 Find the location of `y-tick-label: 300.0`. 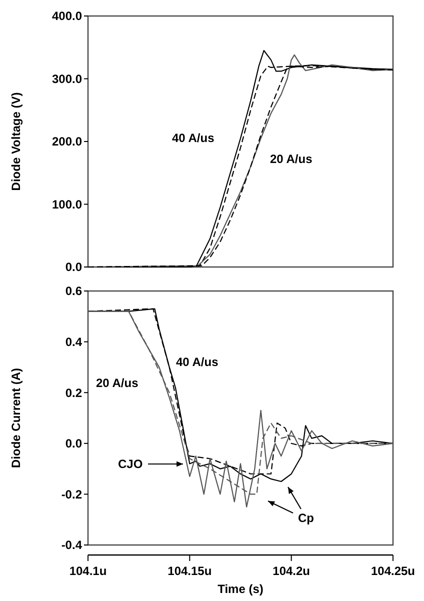

y-tick-label: 300.0 is located at coordinates (67, 79).